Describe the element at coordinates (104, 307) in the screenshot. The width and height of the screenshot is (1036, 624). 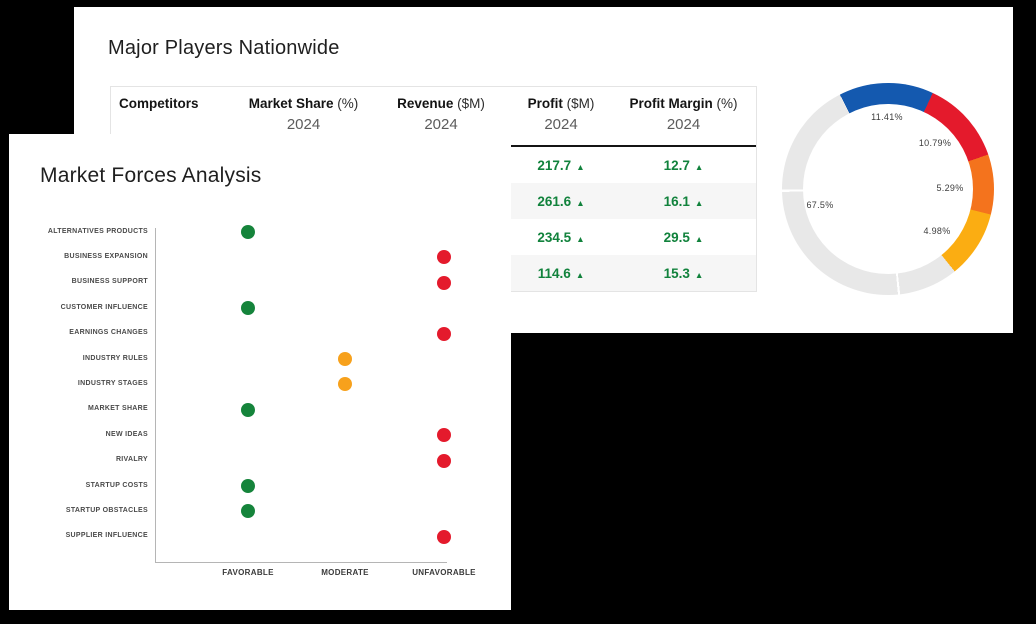
I see `category-label: CUSTOMER INFLUENCE` at that location.